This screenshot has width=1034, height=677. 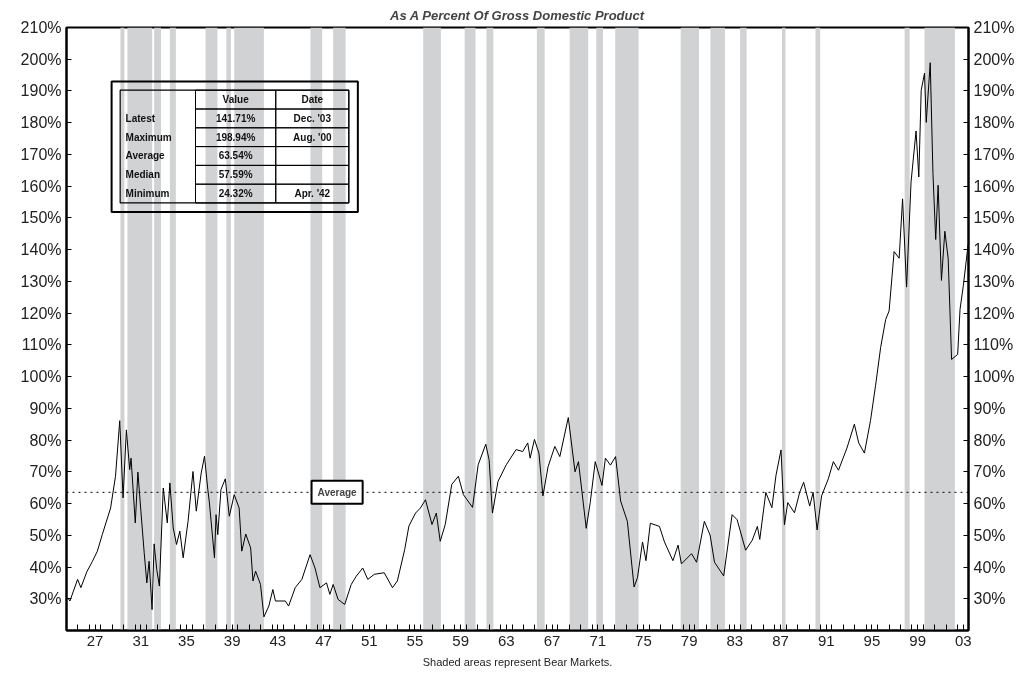 I want to click on y2-tick-label: 210%, so click(x=994, y=27).